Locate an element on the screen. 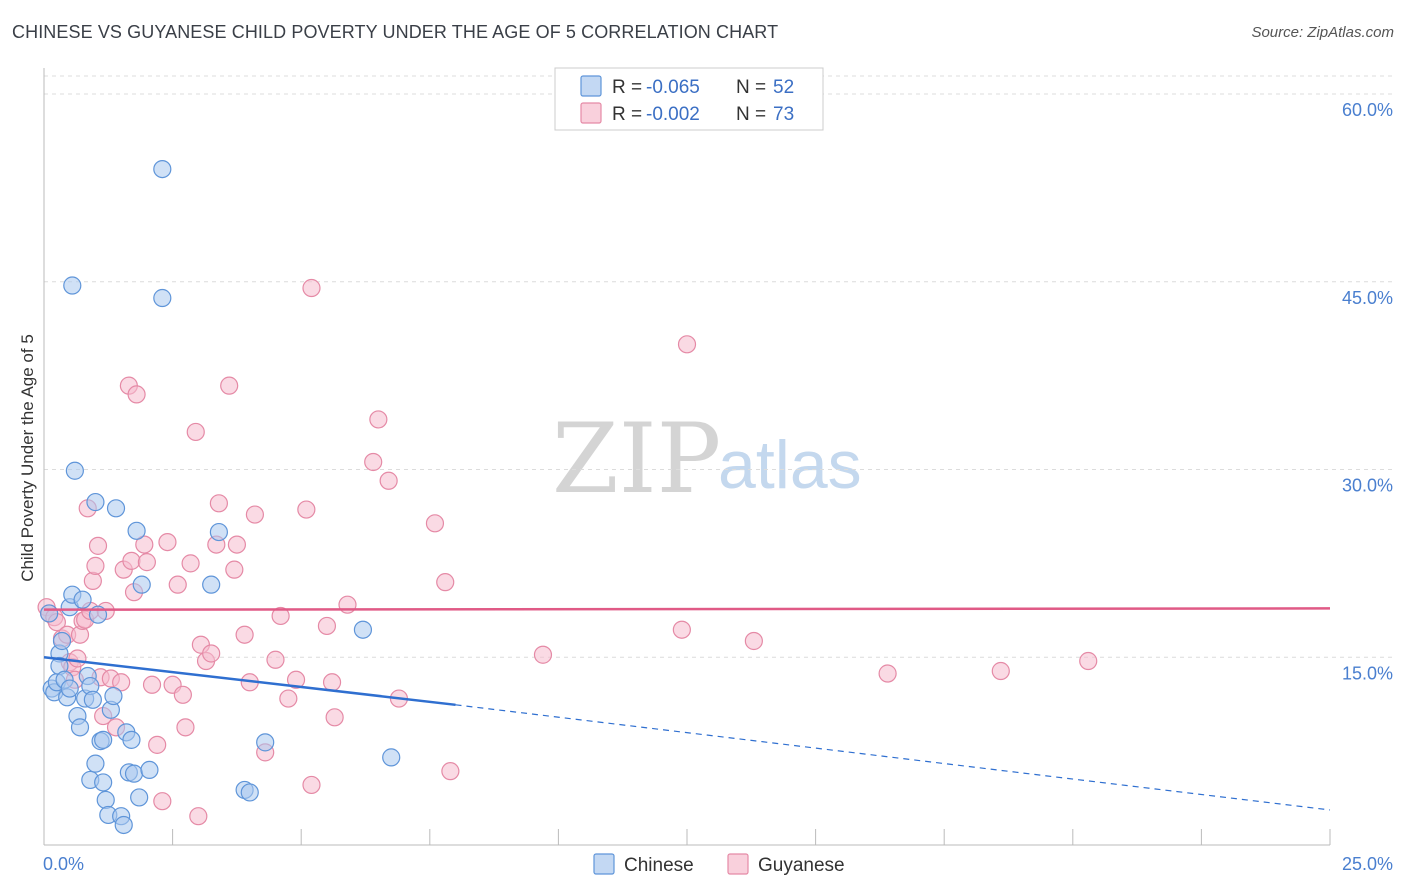 Image resolution: width=1406 pixels, height=892 pixels. chinese-trend-extension is located at coordinates (893, 757).